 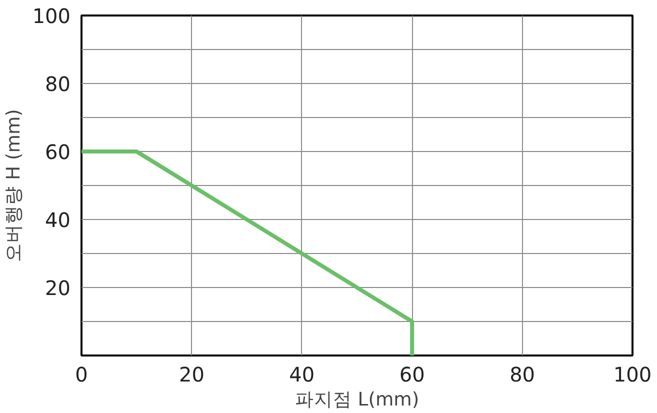 I want to click on x-tick-label: 20, so click(x=191, y=374).